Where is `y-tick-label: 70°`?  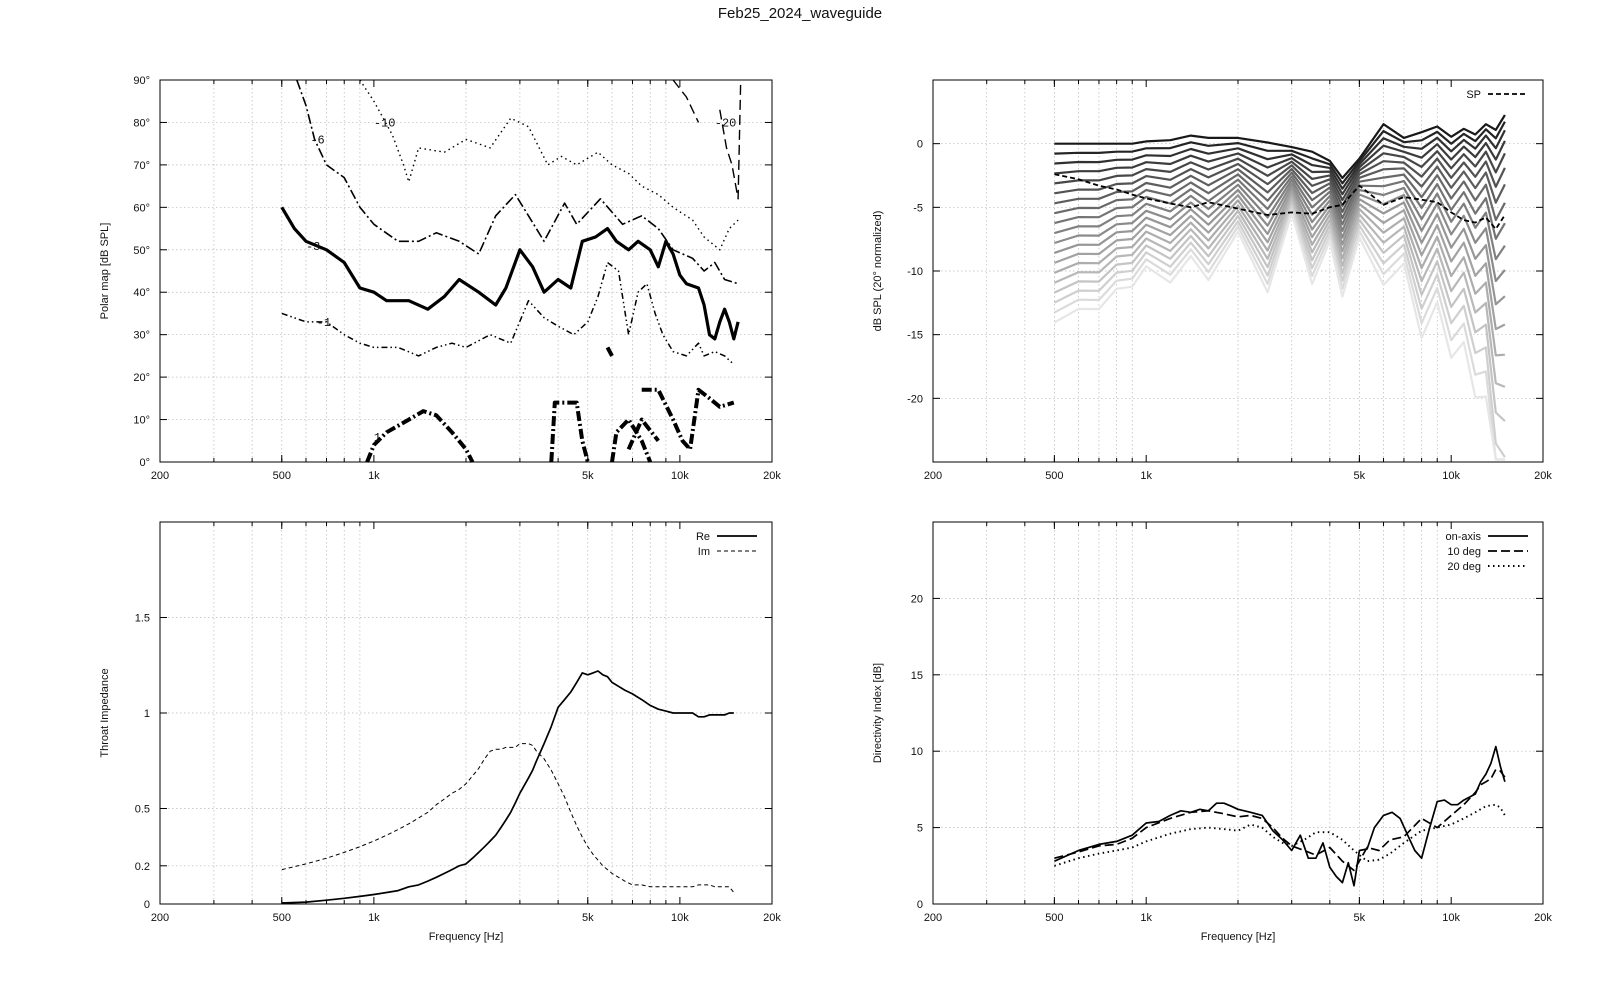
y-tick-label: 70° is located at coordinates (141, 166).